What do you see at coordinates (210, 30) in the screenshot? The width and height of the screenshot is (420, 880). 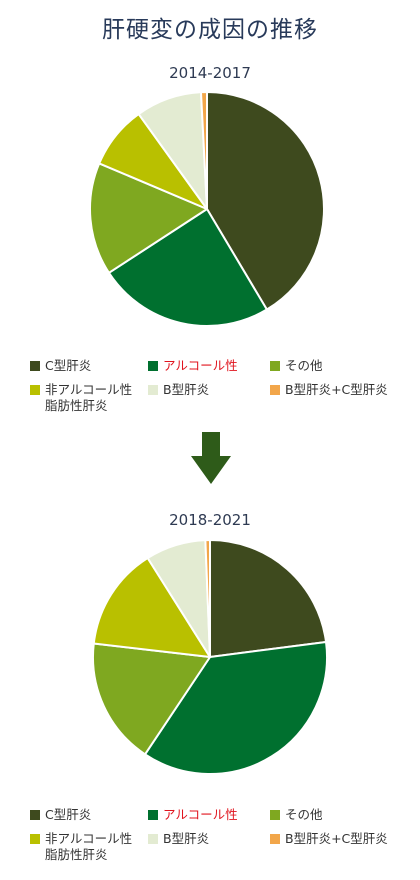 I see `page-title: 肝硬変の成因の推移` at bounding box center [210, 30].